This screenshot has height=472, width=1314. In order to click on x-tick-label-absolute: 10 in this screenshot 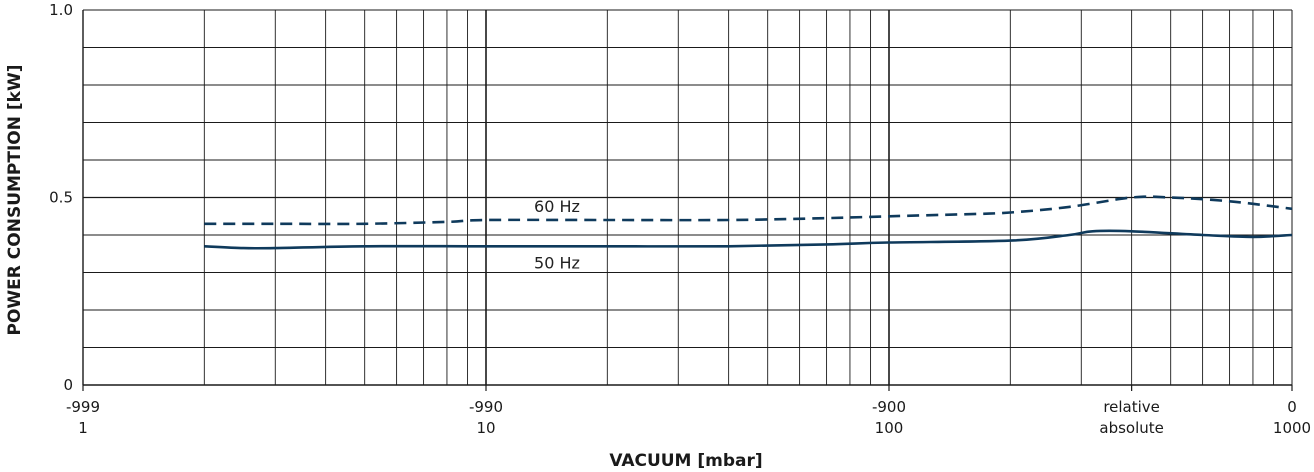, I will do `click(485, 428)`.